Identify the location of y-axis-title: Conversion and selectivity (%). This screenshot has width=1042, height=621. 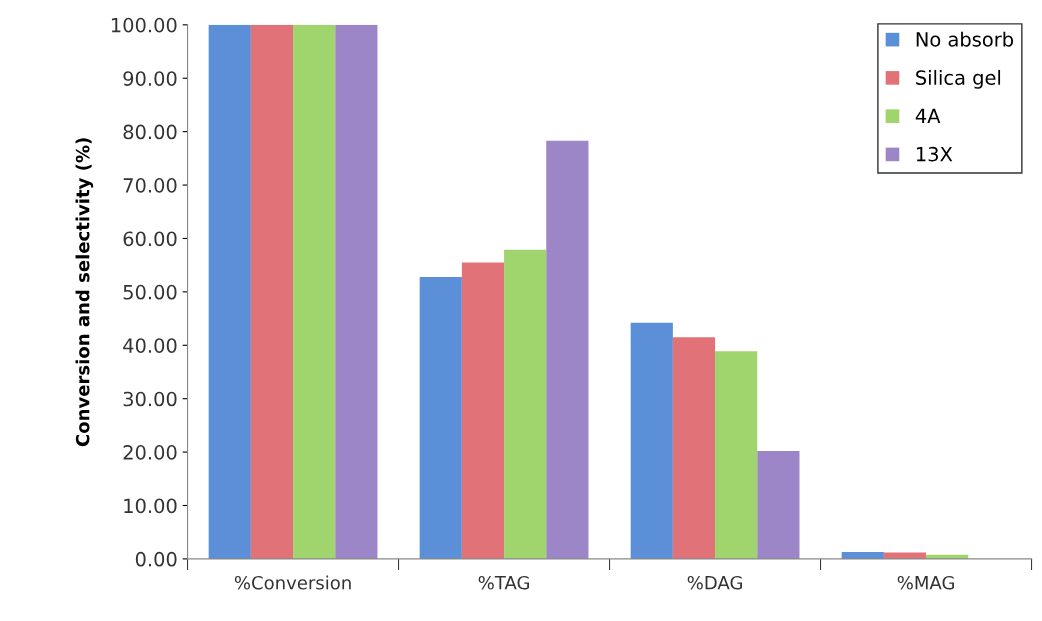
(84, 292).